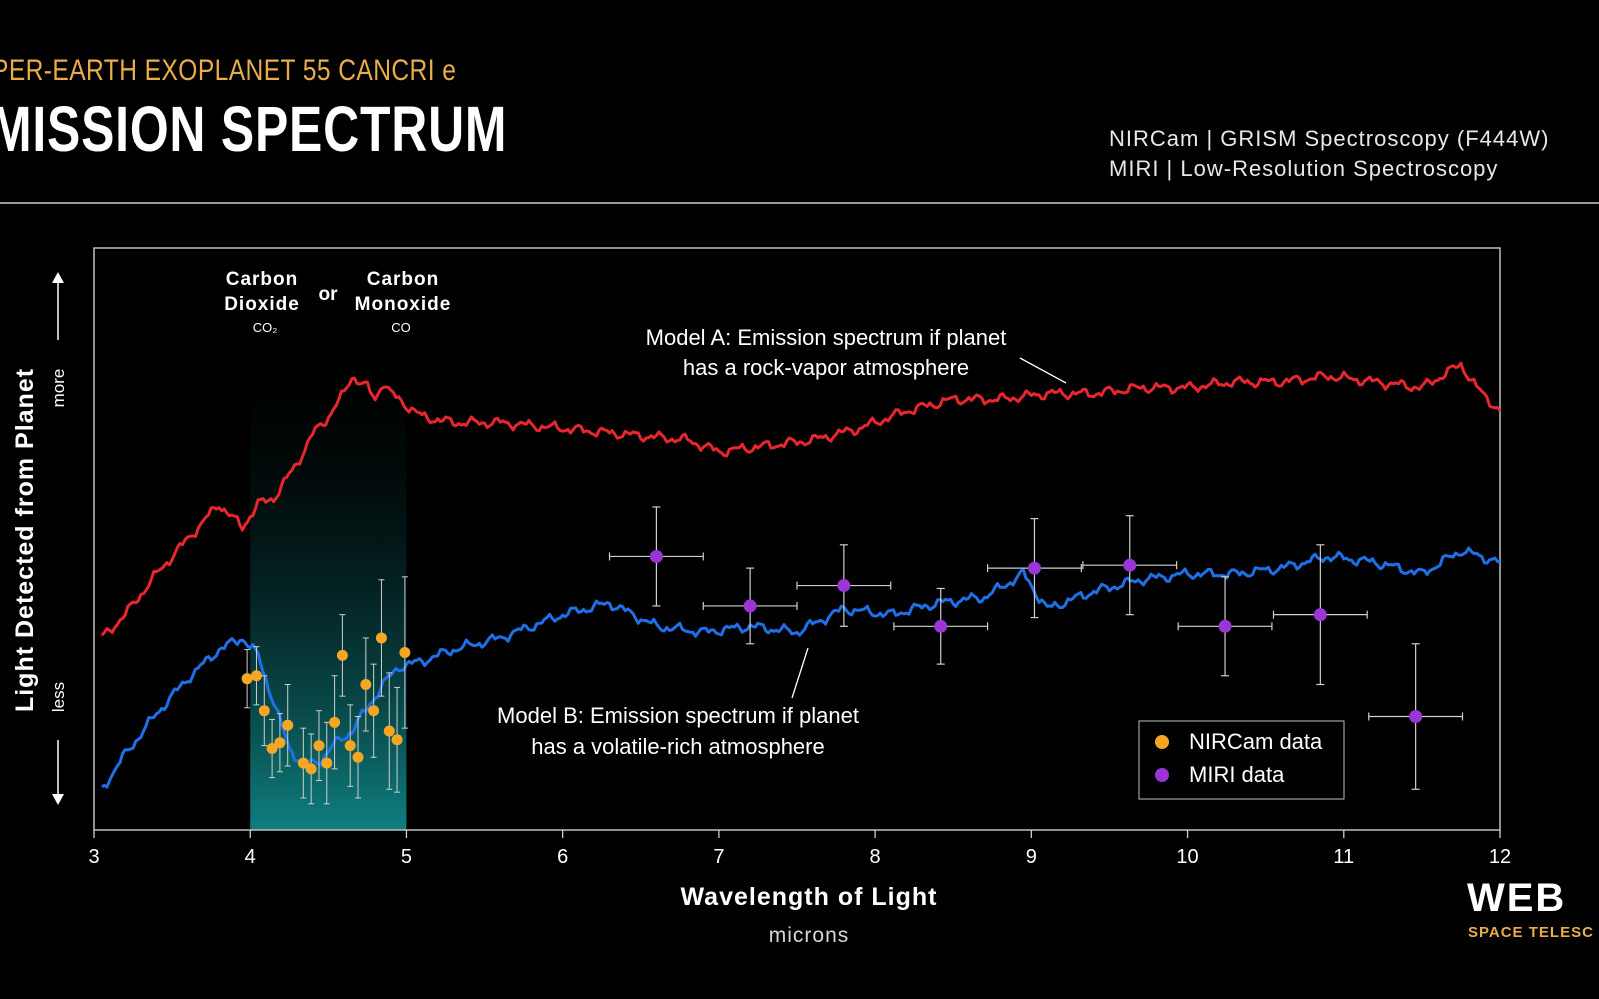  I want to click on band-label-carbon-2: Carbon, so click(403, 279).